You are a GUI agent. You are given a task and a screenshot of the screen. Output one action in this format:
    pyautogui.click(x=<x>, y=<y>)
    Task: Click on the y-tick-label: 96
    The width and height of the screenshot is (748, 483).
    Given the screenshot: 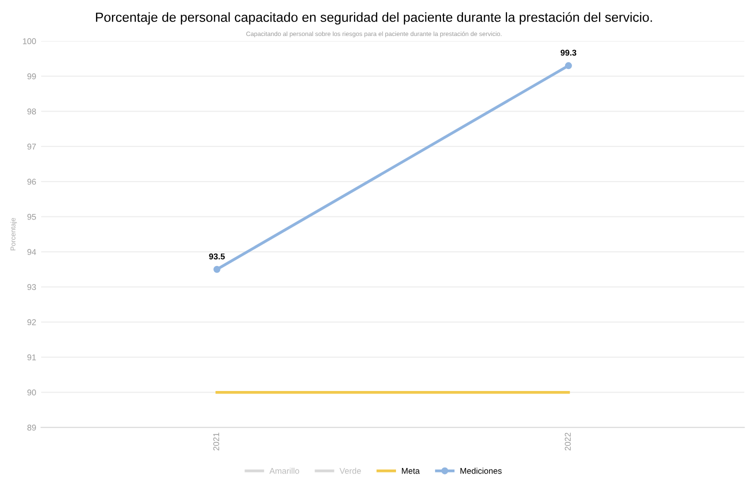 What is the action you would take?
    pyautogui.click(x=31, y=181)
    